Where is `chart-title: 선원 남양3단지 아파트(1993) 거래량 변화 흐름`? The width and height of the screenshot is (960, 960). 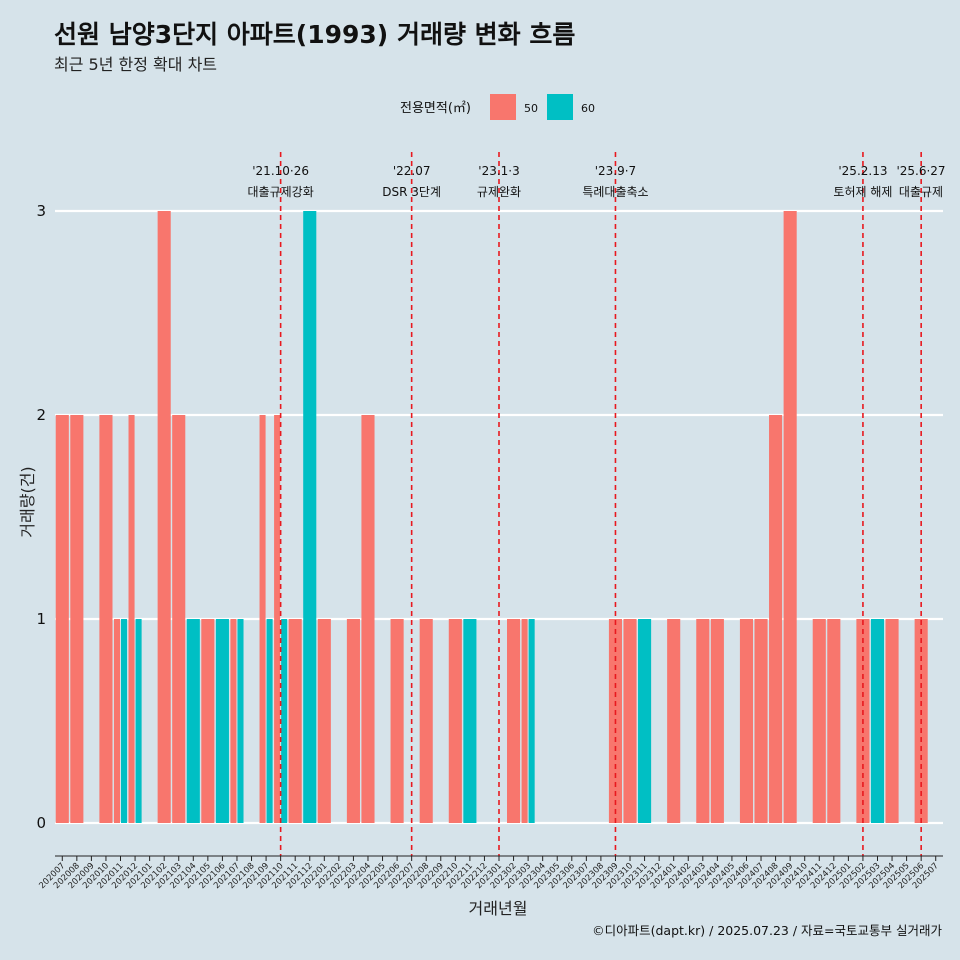 chart-title: 선원 남양3단지 아파트(1993) 거래량 변화 흐름 is located at coordinates (314, 34).